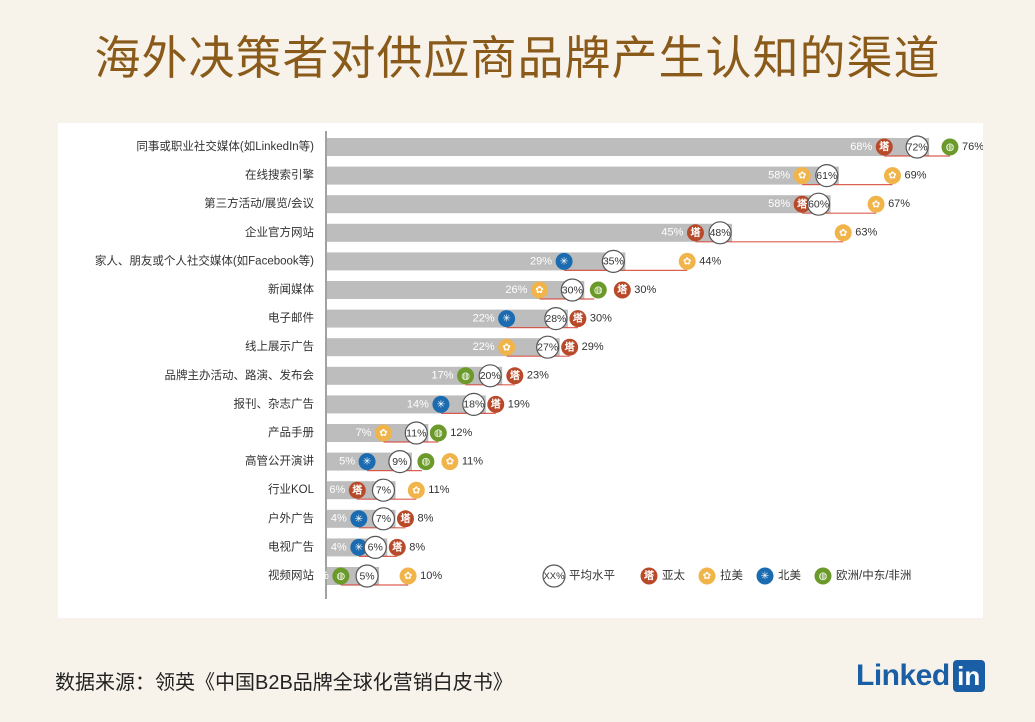 Image resolution: width=1035 pixels, height=722 pixels. I want to click on max-value-label: 23%, so click(538, 376).